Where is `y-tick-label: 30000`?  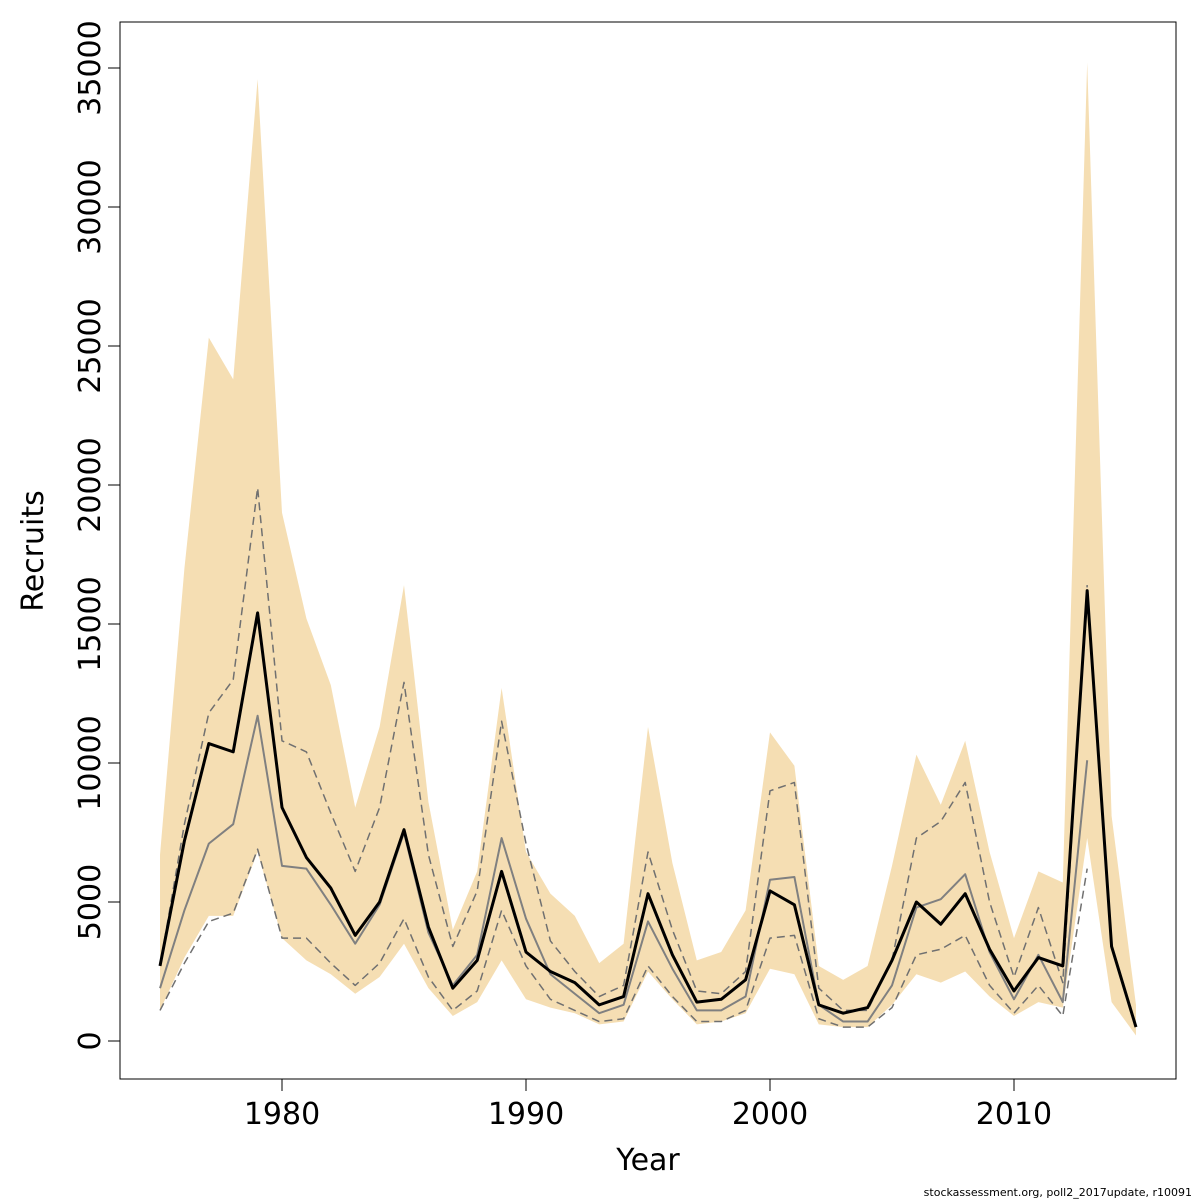
y-tick-label: 30000 is located at coordinates (90, 206).